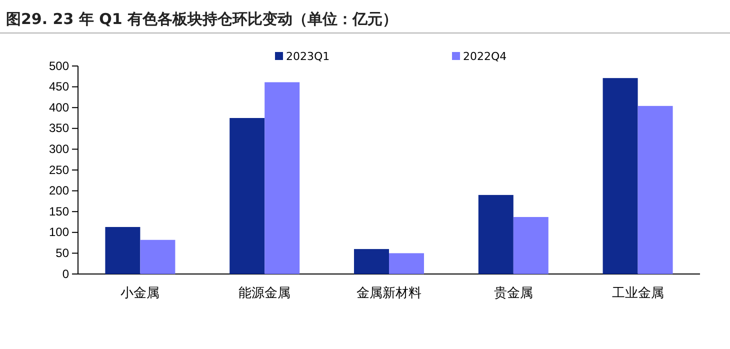 The height and width of the screenshot is (349, 730). What do you see at coordinates (485, 56) in the screenshot?
I see `legend-label: 2022Q4` at bounding box center [485, 56].